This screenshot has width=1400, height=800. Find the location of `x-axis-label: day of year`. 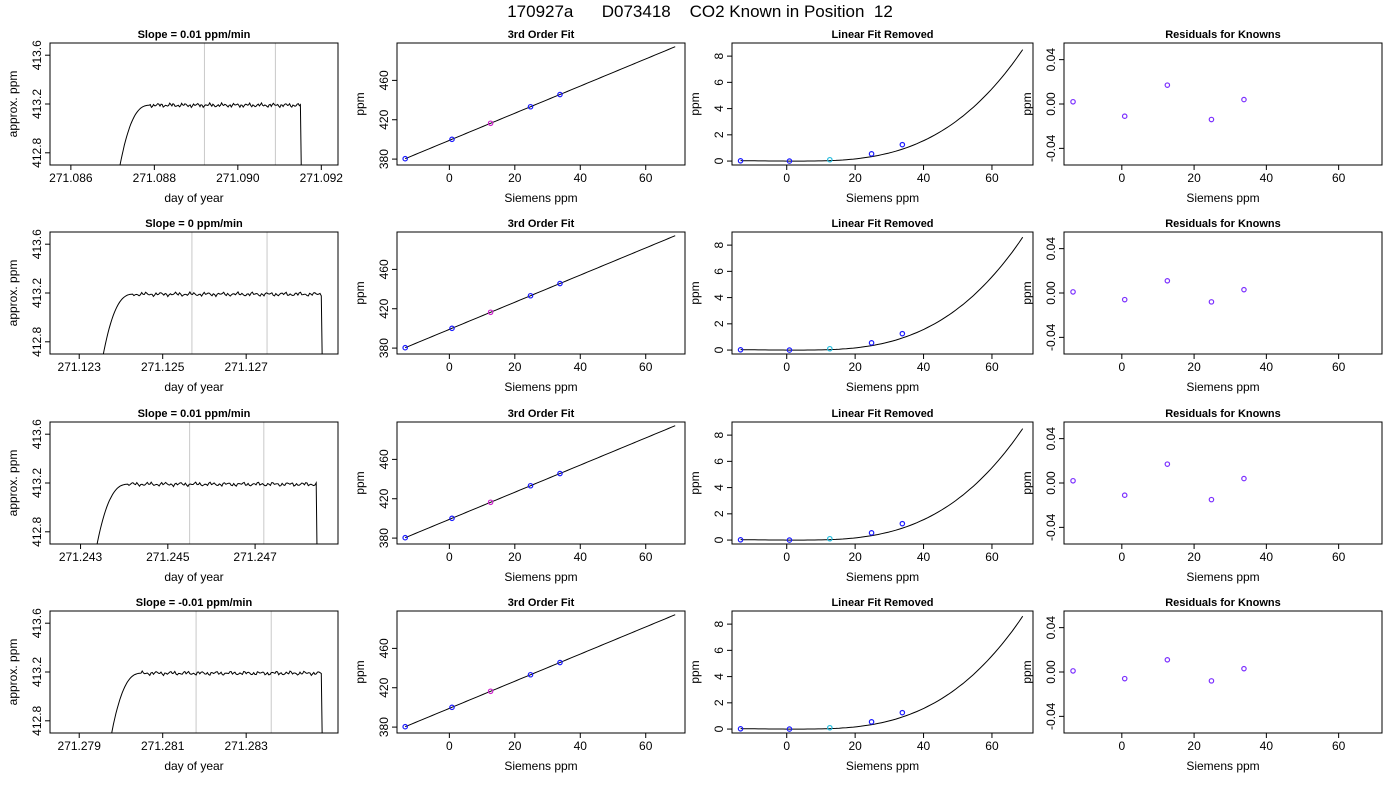

x-axis-label: day of year is located at coordinates (193, 387).